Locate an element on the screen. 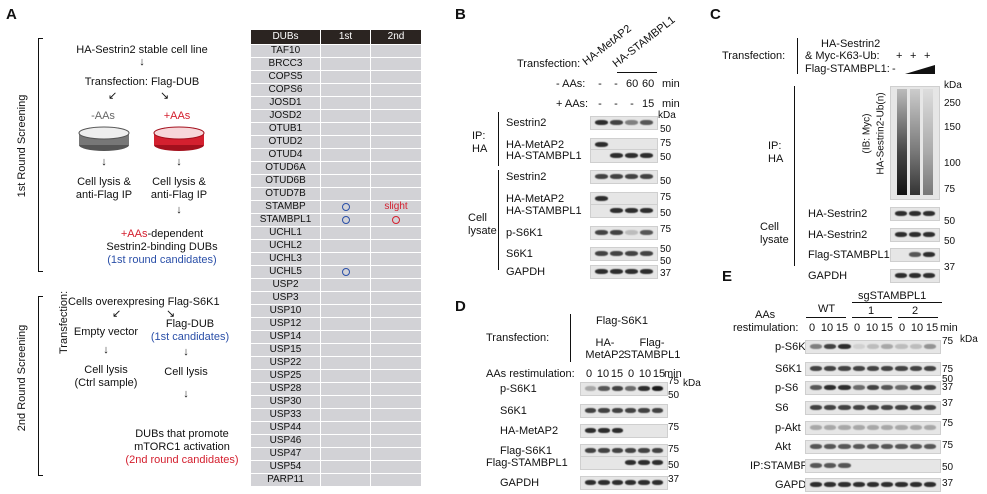 The width and height of the screenshot is (987, 494). arrow-4l: ↙ is located at coordinates (117, 314).